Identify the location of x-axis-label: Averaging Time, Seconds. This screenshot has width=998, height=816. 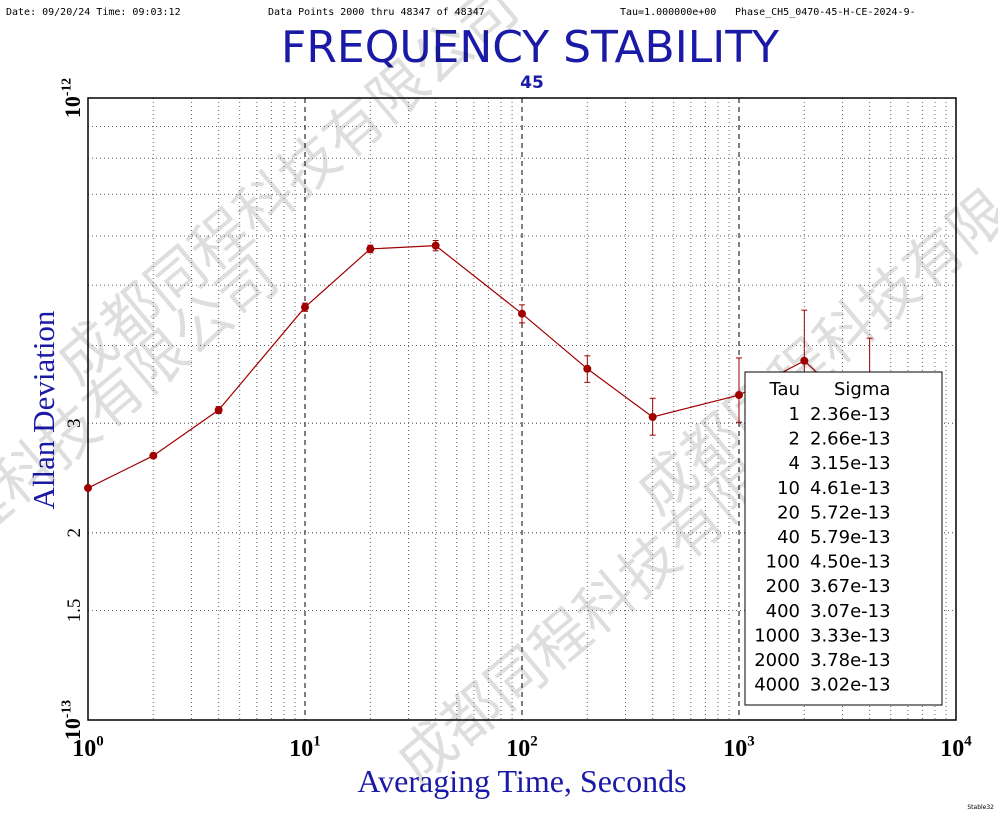
(521, 781).